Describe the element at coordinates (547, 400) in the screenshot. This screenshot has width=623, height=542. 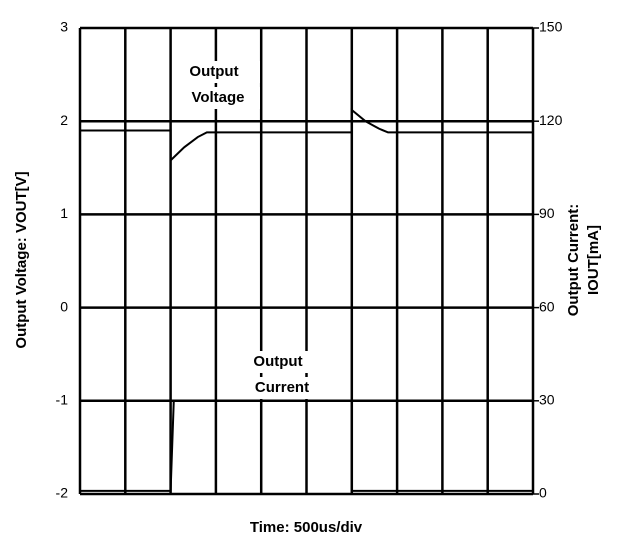
I see `y2-tick-label: 30` at that location.